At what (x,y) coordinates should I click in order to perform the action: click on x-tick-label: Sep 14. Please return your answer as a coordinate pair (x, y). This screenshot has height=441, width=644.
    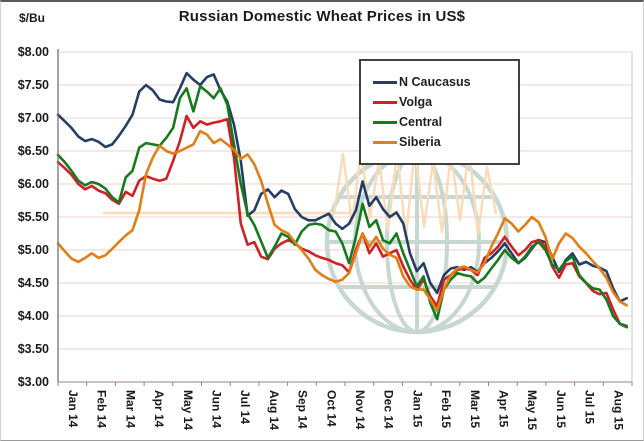
    Looking at the image, I should click on (303, 409).